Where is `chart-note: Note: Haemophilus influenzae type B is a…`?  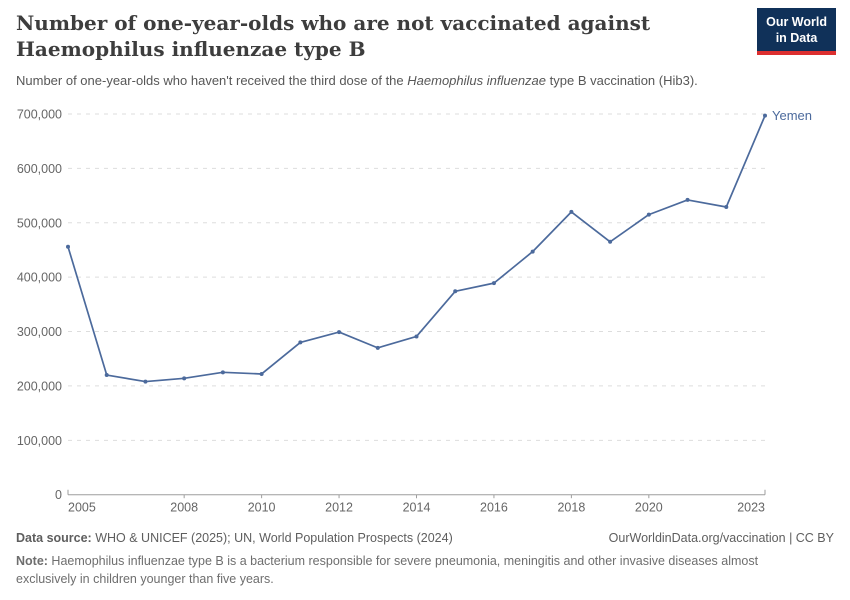
chart-note: Note: Haemophilus influenzae type B is a… is located at coordinates (411, 570).